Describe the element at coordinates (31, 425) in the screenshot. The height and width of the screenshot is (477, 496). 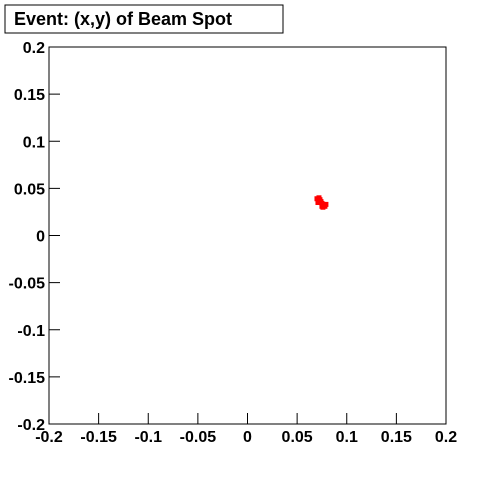
I see `y-tick-label: -0.2` at that location.